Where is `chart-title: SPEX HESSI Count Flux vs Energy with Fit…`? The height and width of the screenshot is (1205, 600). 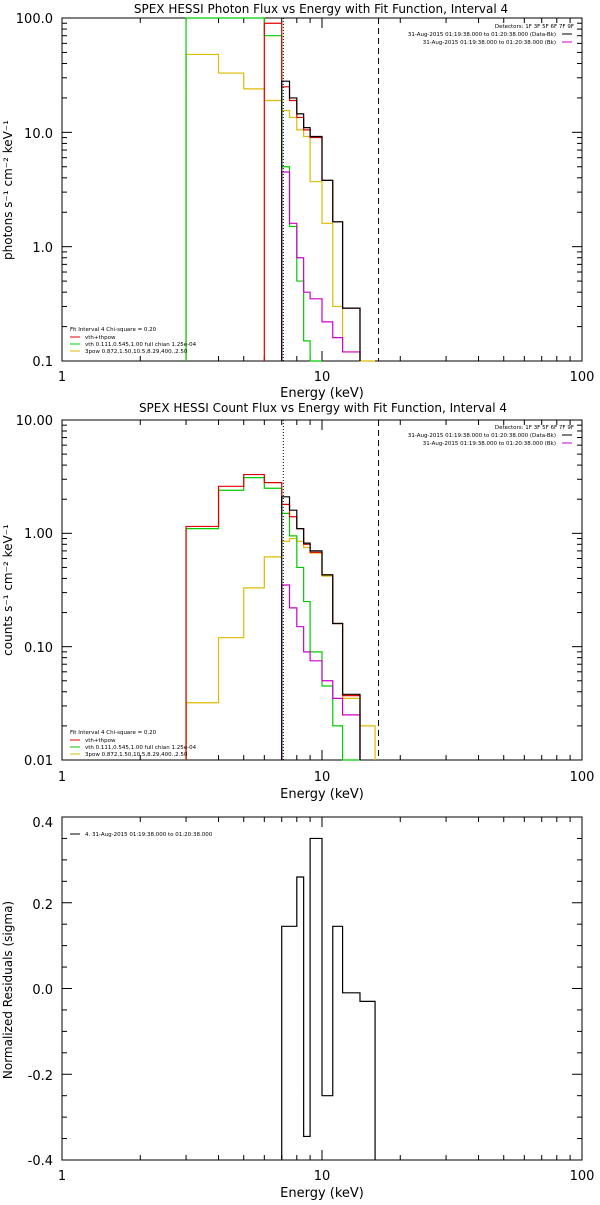 chart-title: SPEX HESSI Count Flux vs Energy with Fit… is located at coordinates (323, 408).